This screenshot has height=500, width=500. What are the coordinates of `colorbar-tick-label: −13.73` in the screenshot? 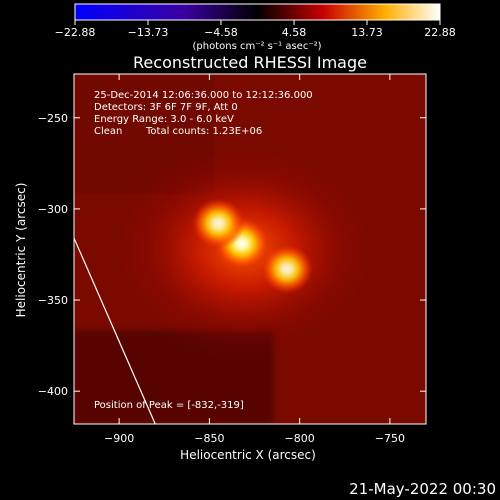 It's located at (148, 32).